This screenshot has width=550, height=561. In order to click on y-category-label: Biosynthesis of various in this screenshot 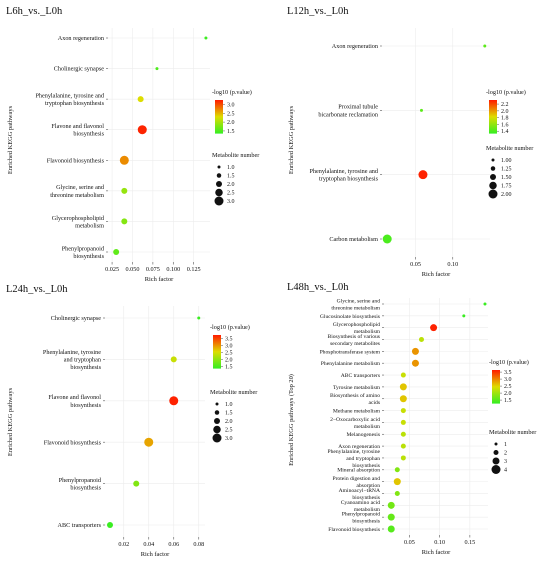, I will do `click(353, 336)`.